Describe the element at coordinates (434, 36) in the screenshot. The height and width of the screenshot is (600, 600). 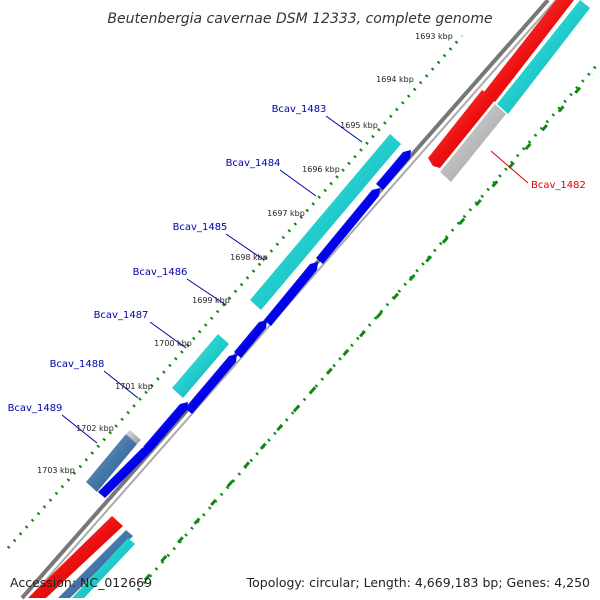
I see `tick-label: 1693 kbp` at that location.